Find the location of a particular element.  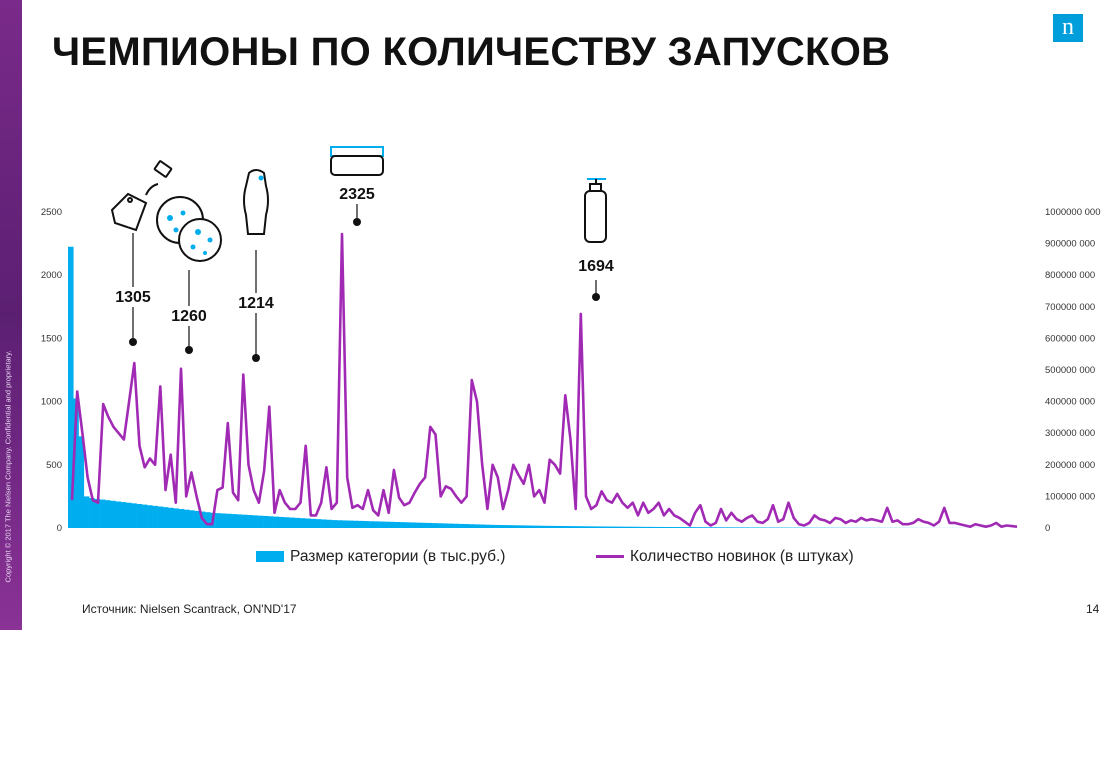

left-tick-label: 500 is located at coordinates (54, 465).